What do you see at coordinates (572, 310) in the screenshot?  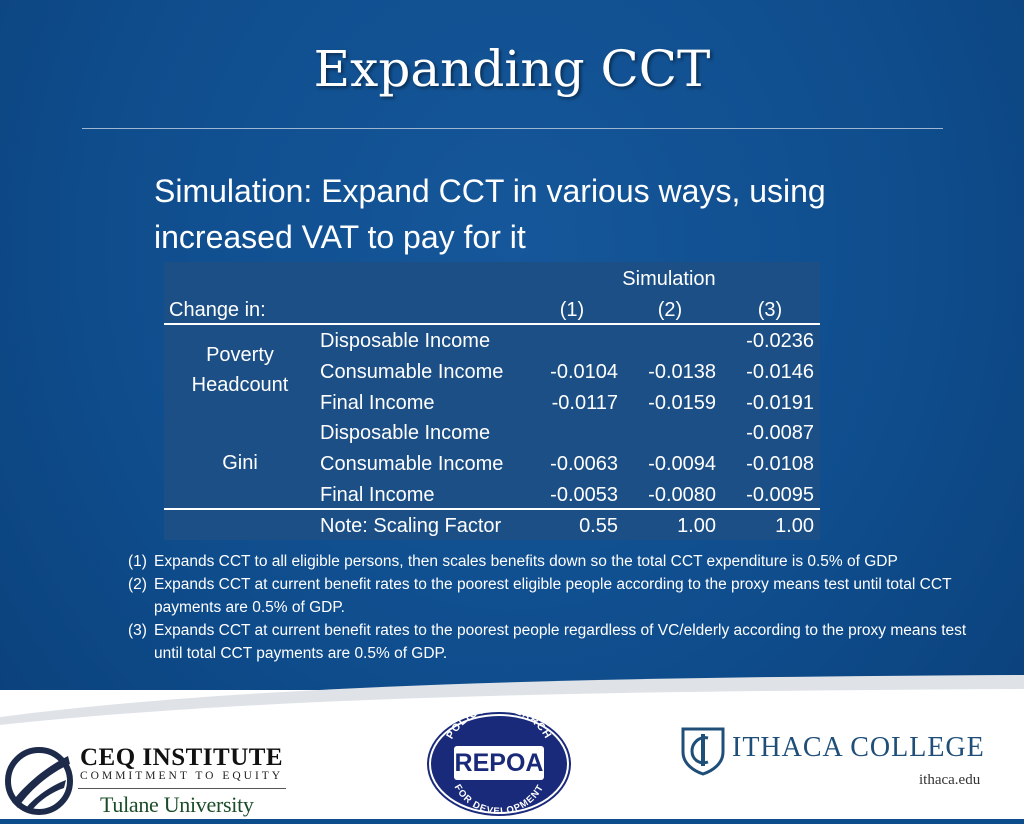 I see `column-header: (1)` at bounding box center [572, 310].